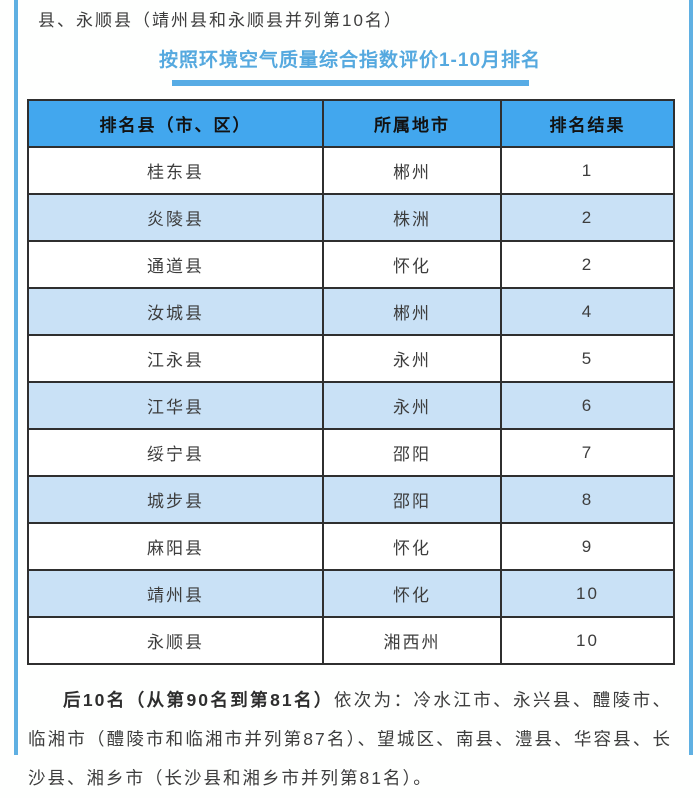 The width and height of the screenshot is (700, 798). Describe the element at coordinates (412, 123) in the screenshot. I see `col-header-city: 所属地市` at that location.